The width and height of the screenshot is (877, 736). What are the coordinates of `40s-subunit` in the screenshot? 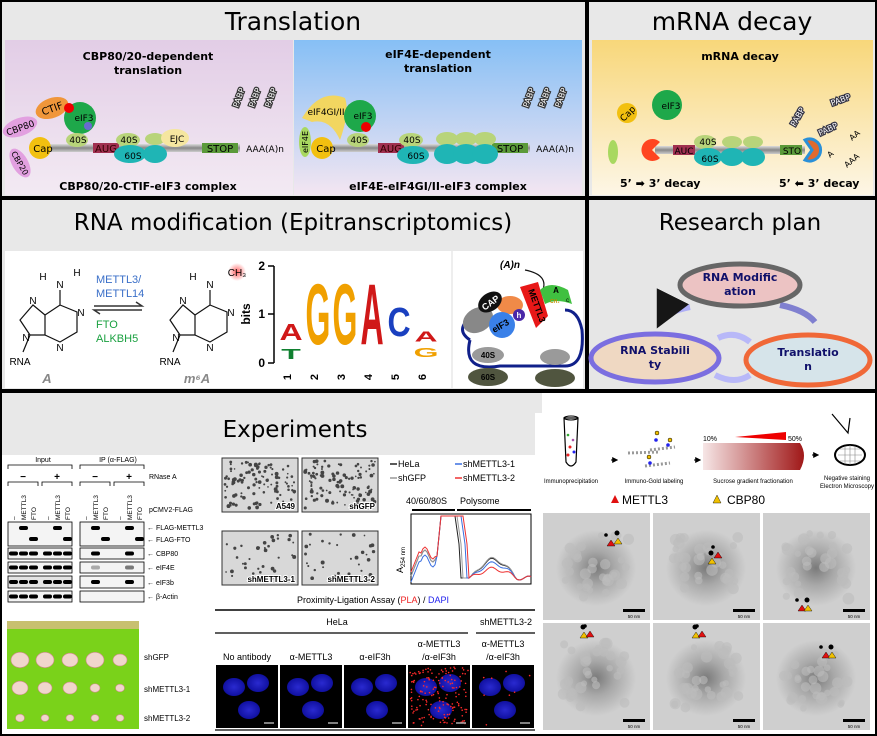 It's located at (77, 140).